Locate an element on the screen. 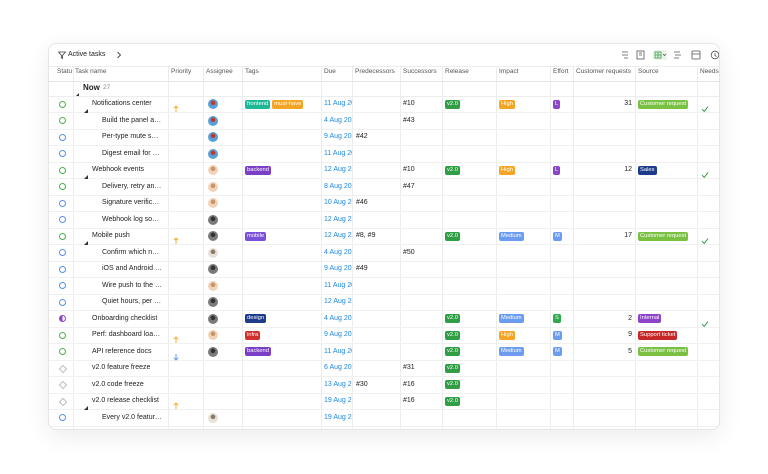  column-header: Tags is located at coordinates (252, 71).